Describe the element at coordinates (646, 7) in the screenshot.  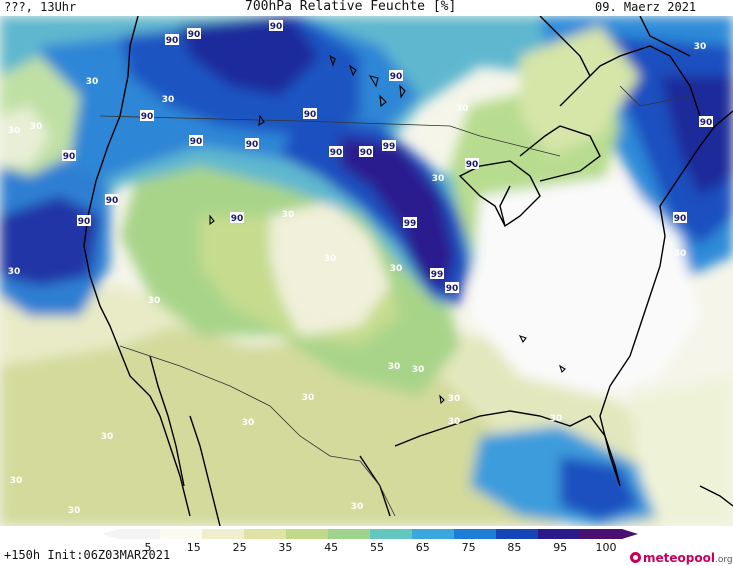
I see `valid-date: 09. Maerz 2021` at that location.